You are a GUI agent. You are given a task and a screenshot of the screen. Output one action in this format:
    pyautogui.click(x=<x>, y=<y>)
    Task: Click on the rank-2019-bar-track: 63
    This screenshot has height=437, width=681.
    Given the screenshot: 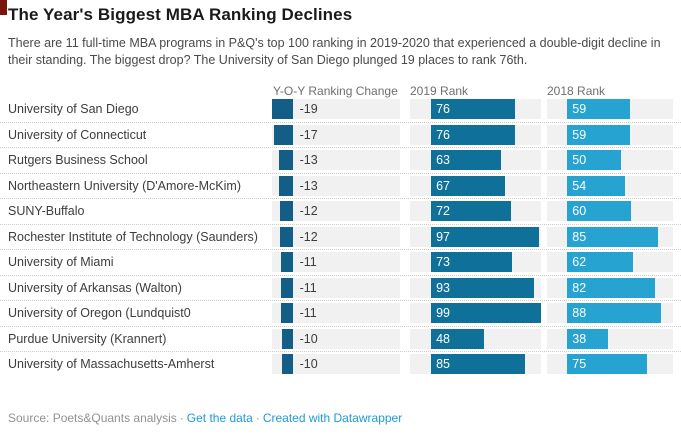 What is the action you would take?
    pyautogui.click(x=475, y=160)
    